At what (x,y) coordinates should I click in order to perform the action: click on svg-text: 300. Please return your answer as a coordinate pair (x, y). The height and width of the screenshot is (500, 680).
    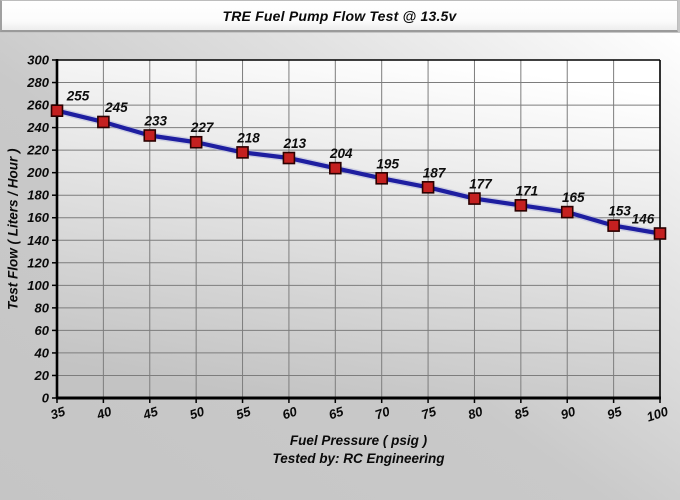
    Looking at the image, I should click on (38, 60).